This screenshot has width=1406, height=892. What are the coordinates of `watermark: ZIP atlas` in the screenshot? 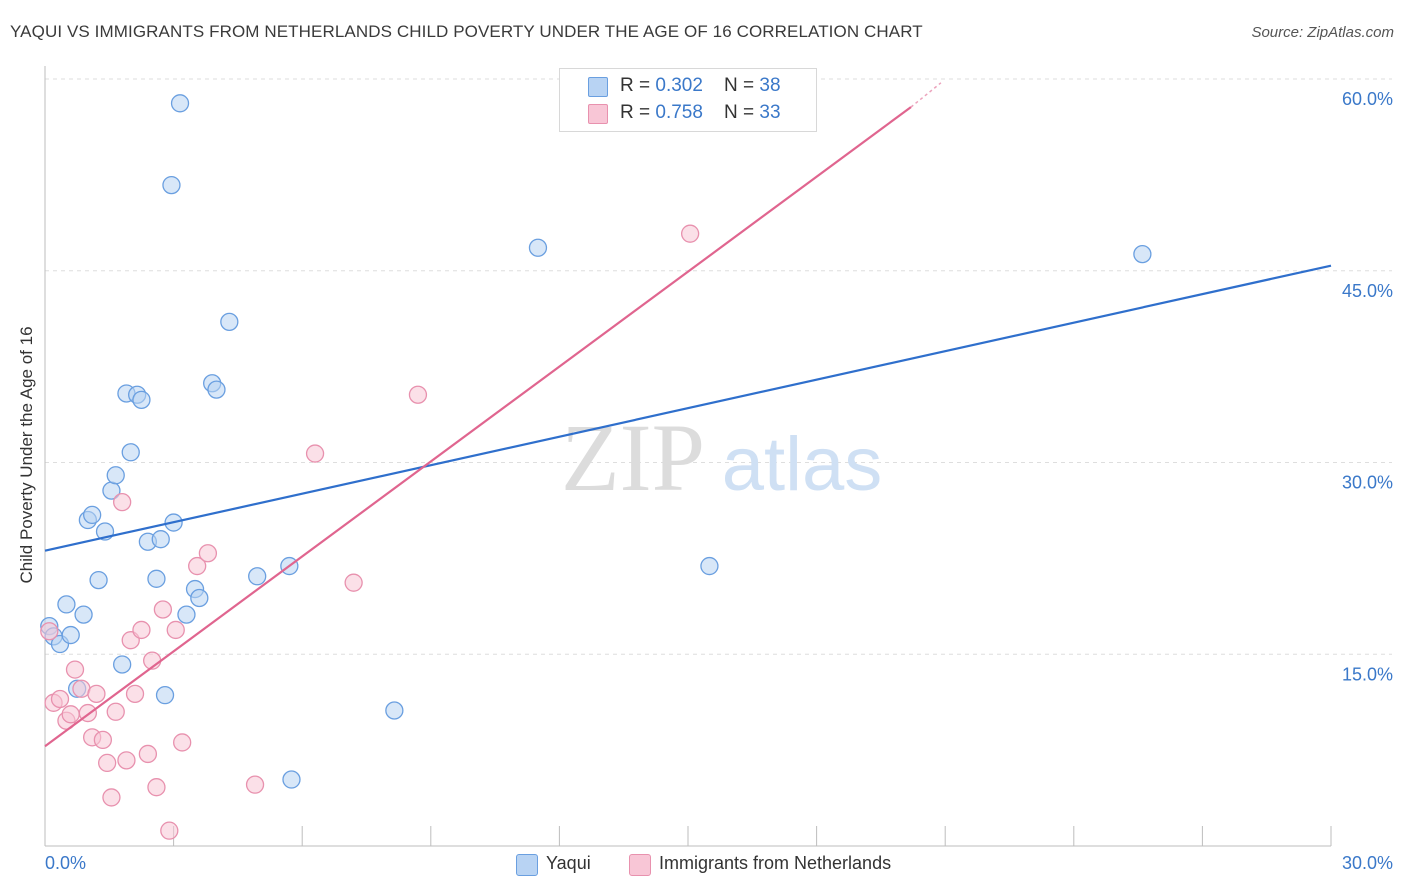 It's located at (721, 457).